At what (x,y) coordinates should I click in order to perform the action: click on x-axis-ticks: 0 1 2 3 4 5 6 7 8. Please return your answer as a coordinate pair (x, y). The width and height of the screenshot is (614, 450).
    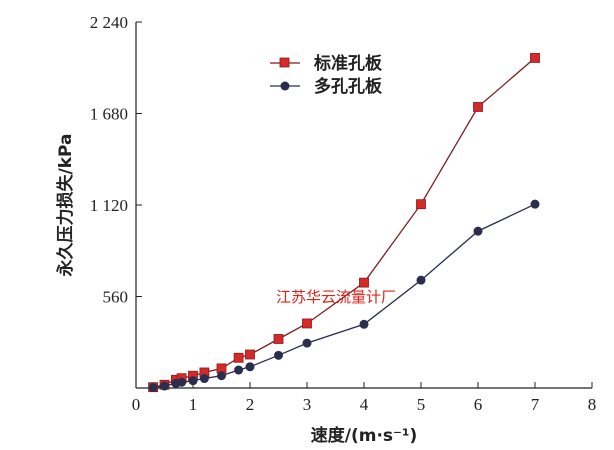
    Looking at the image, I should click on (364, 398).